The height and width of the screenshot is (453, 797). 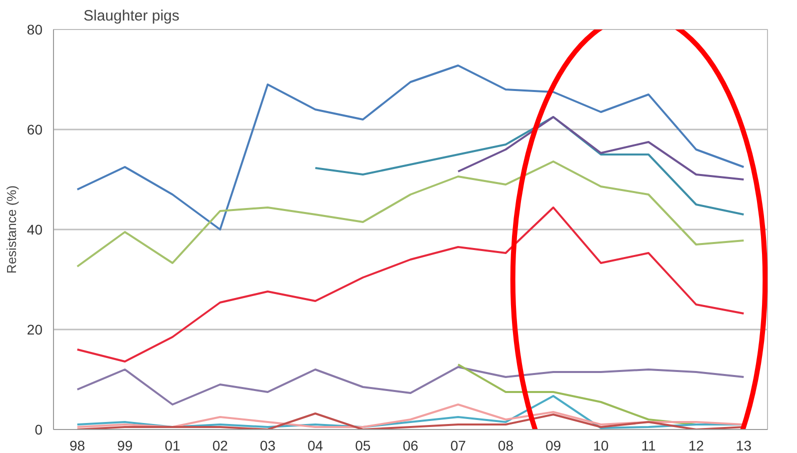 I want to click on x-tick-label: 01, so click(x=172, y=445).